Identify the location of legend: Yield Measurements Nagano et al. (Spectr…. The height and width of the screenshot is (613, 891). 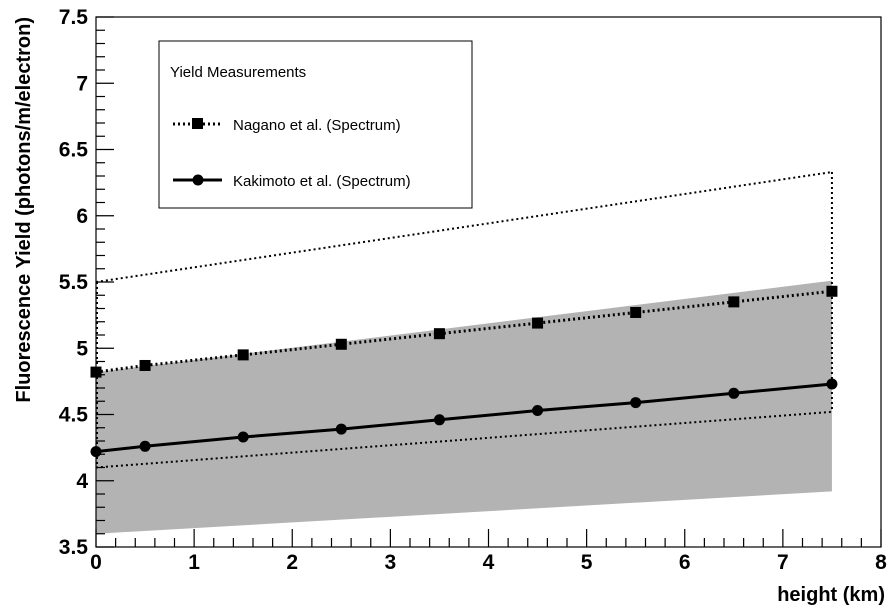
(315, 124).